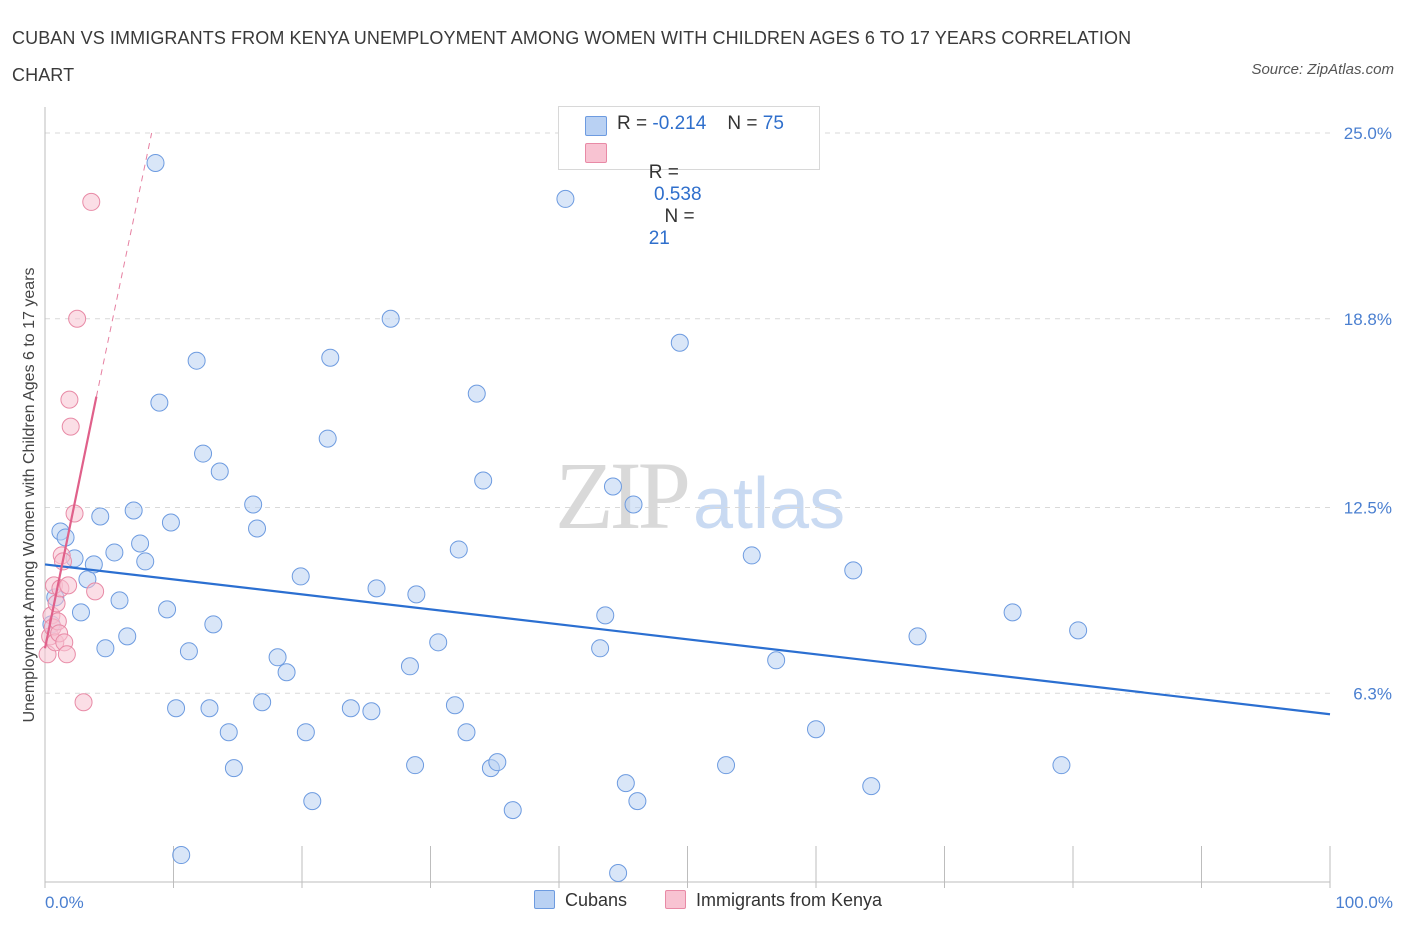  What do you see at coordinates (1364, 902) in the screenshot?
I see `x-tick-label: 100.0%` at bounding box center [1364, 902].